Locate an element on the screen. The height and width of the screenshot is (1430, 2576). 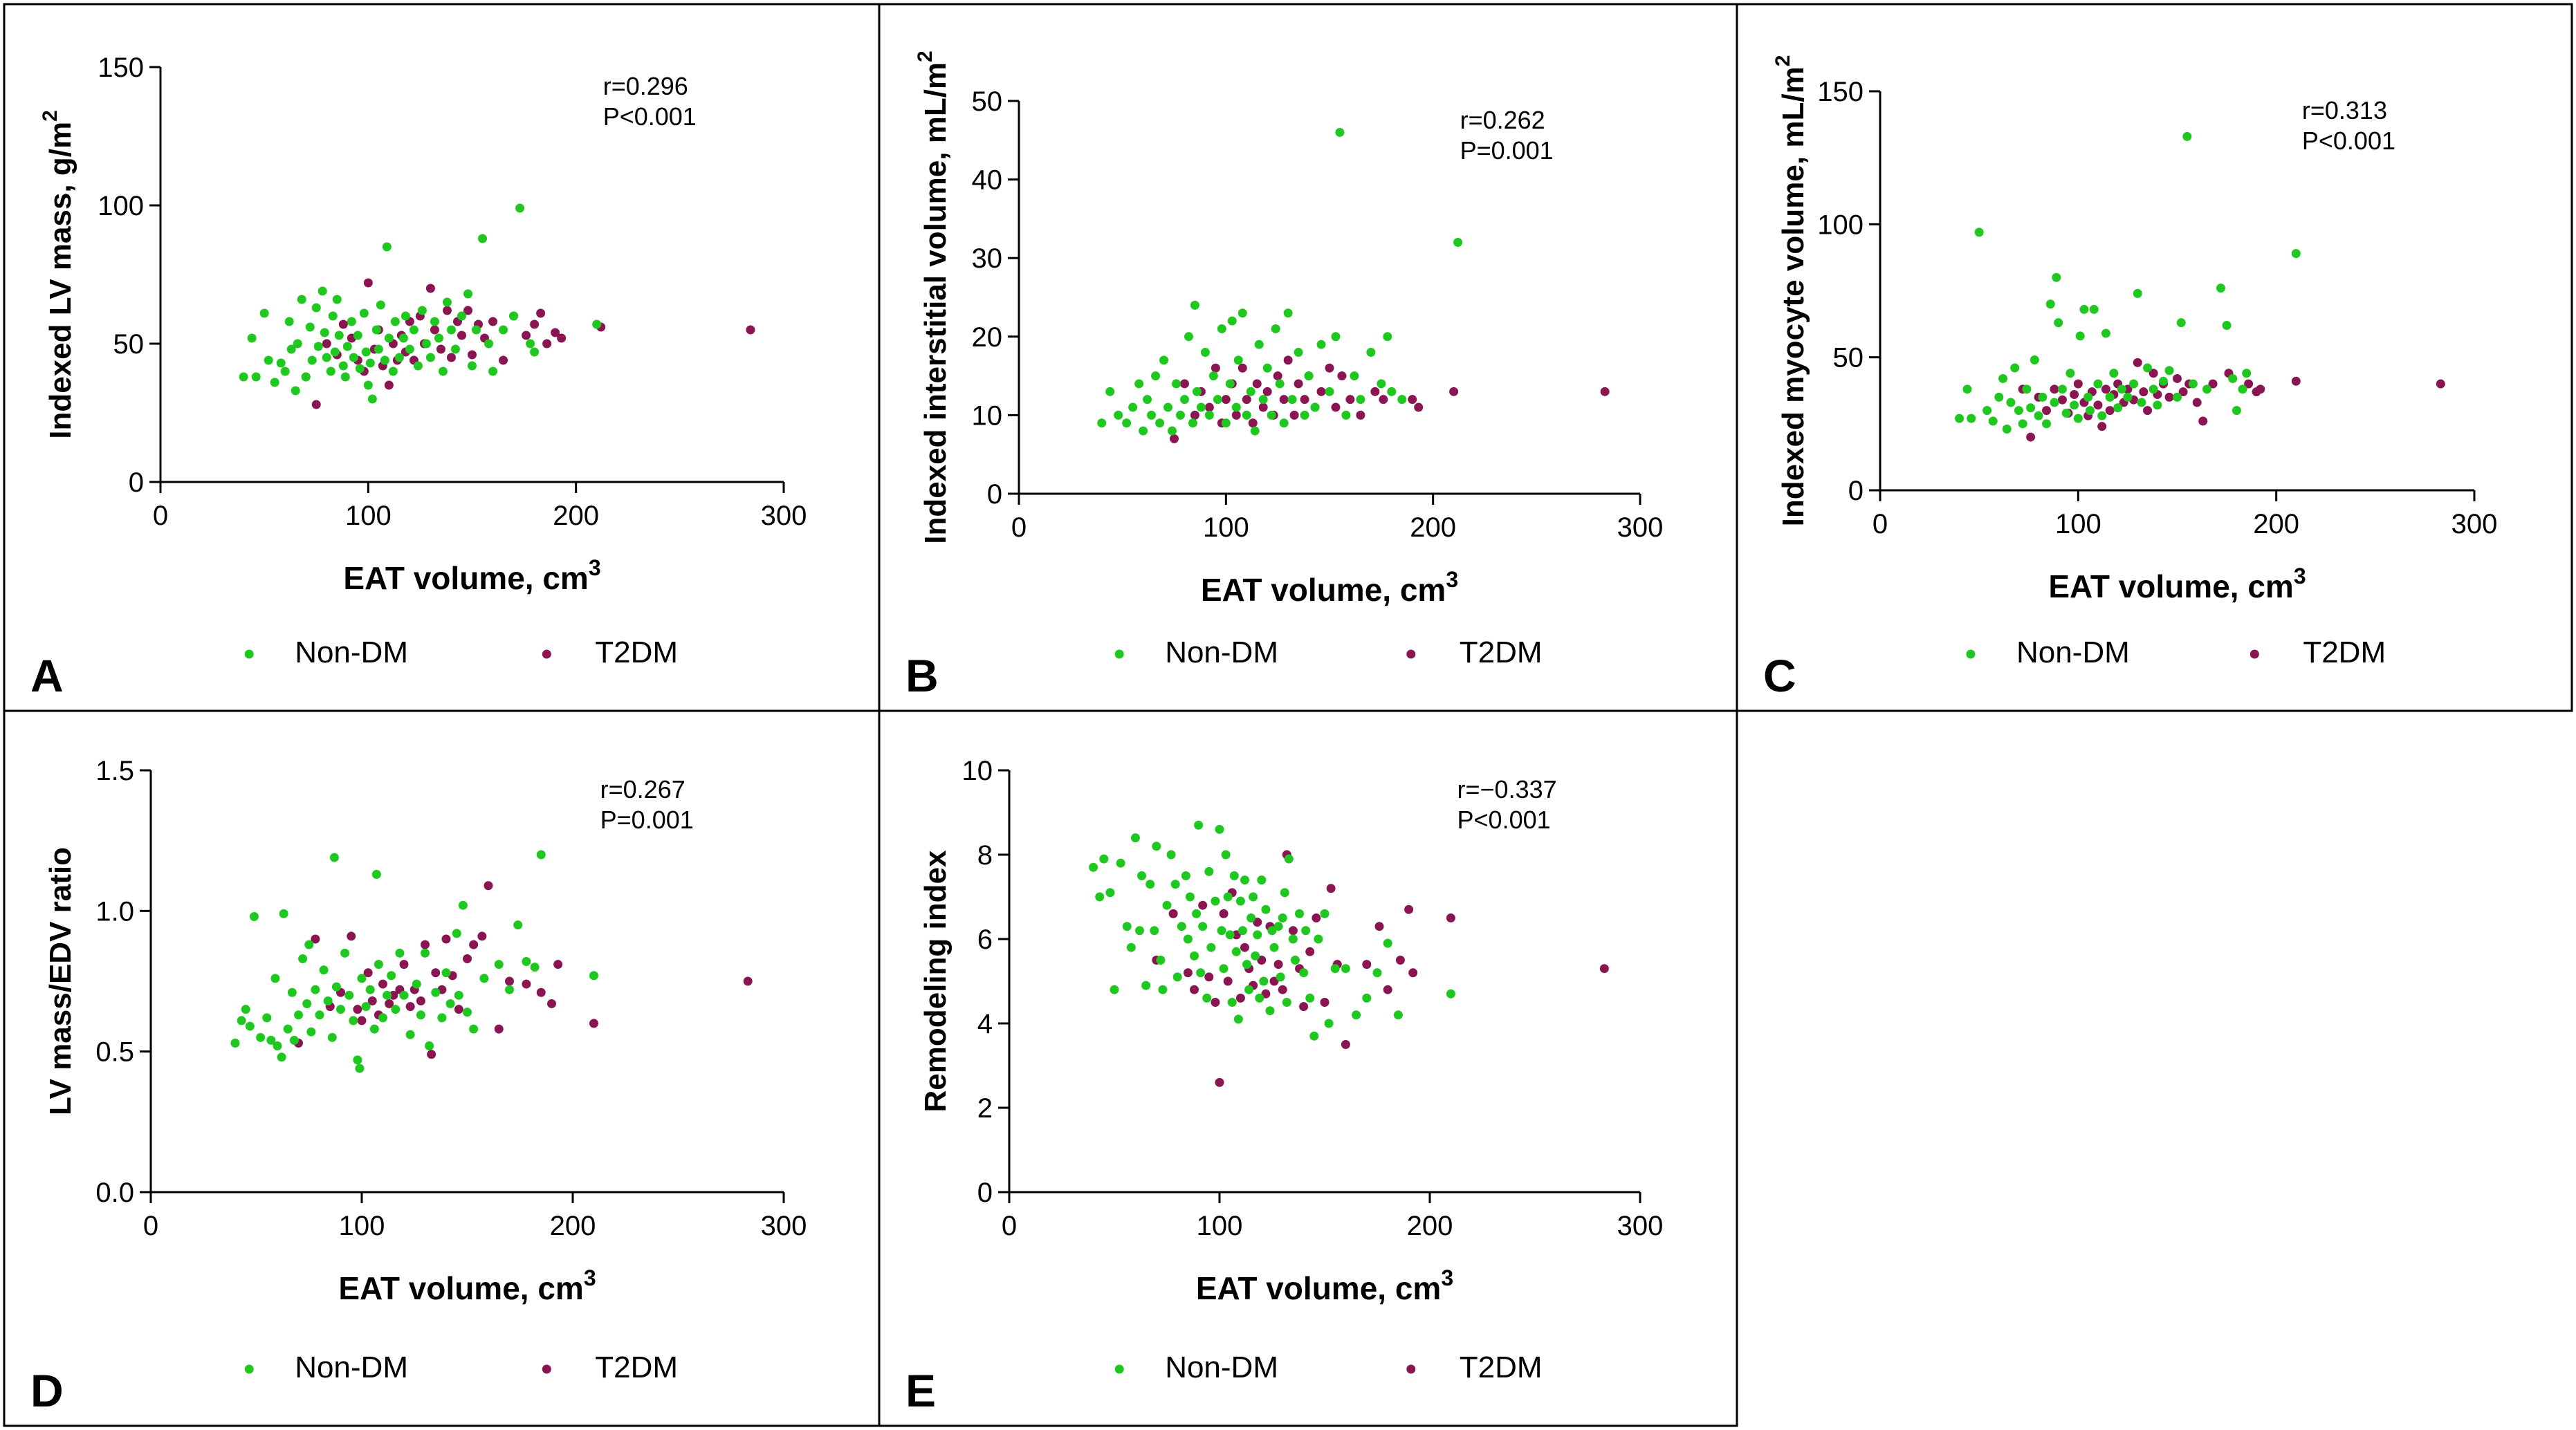
x-tick-label: 100 is located at coordinates (2078, 524).